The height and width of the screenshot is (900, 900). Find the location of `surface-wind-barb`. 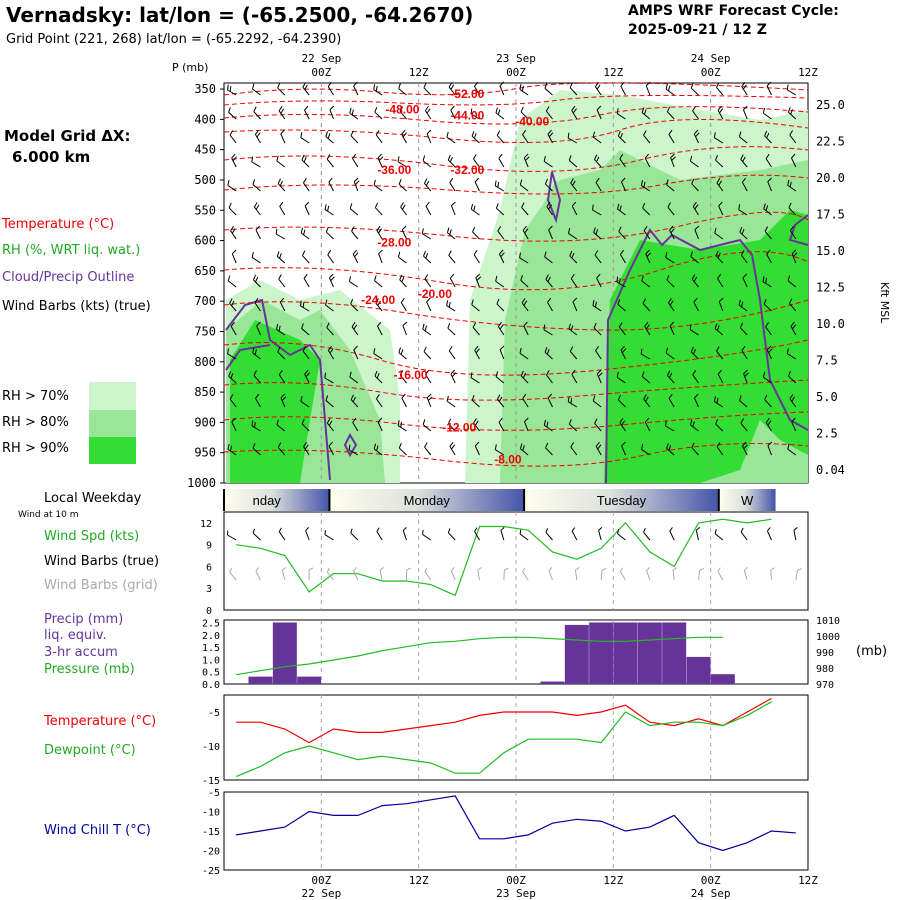

surface-wind-barb is located at coordinates (621, 535).